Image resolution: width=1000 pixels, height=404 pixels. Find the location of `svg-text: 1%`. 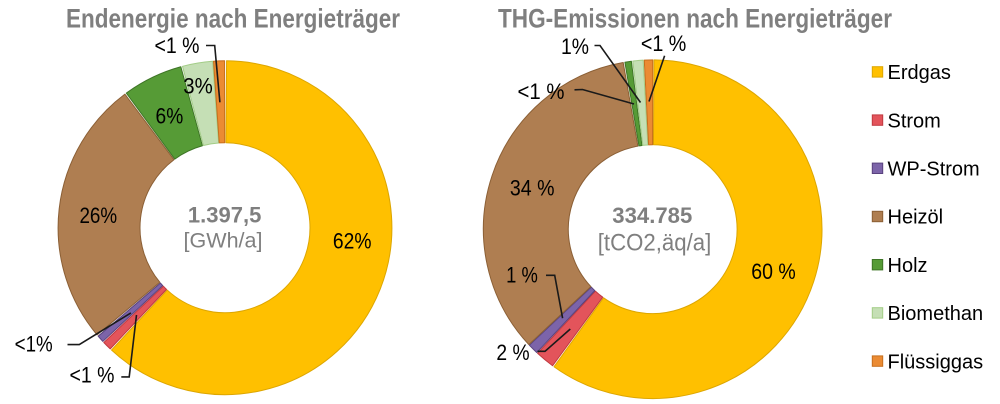

svg-text: 1% is located at coordinates (575, 46).